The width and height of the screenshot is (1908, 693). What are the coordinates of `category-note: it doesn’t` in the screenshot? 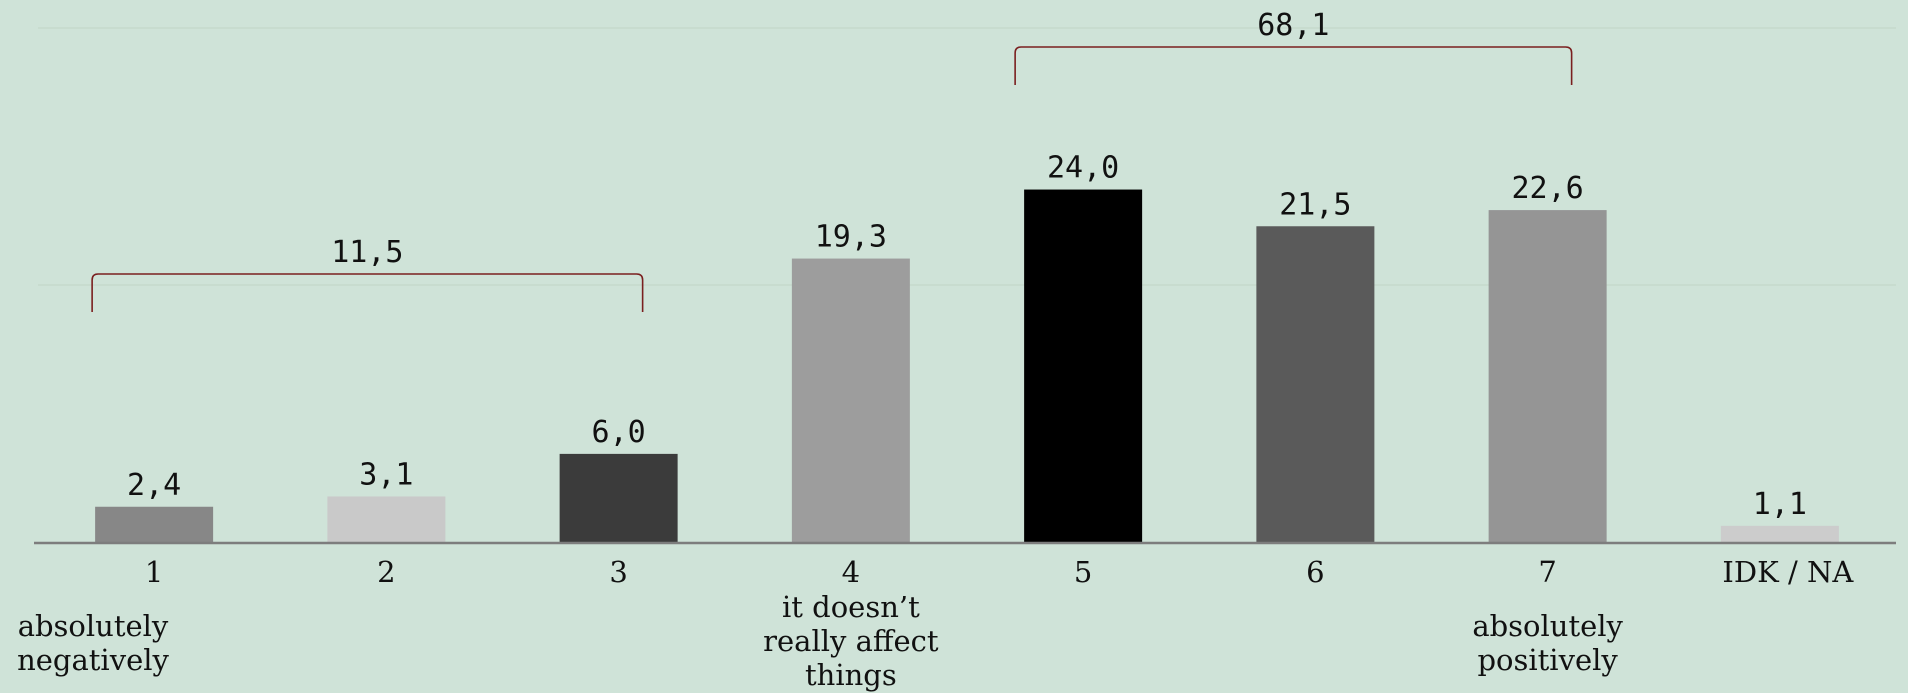 It's located at (851, 607).